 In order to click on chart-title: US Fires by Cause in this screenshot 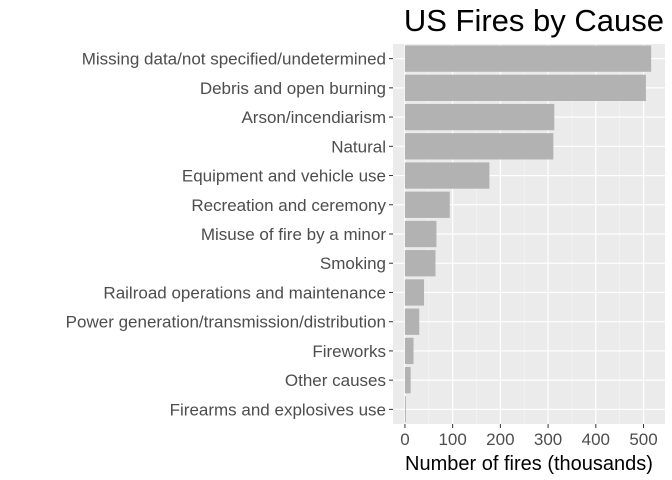, I will do `click(534, 20)`.